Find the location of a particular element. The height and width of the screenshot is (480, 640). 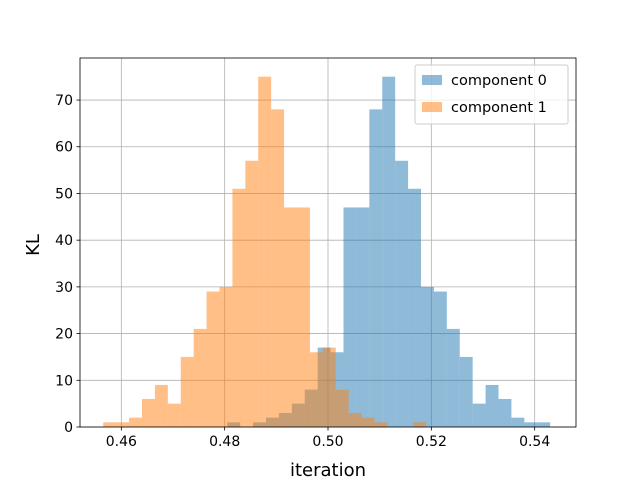

legend-label: component 0 is located at coordinates (499, 81).